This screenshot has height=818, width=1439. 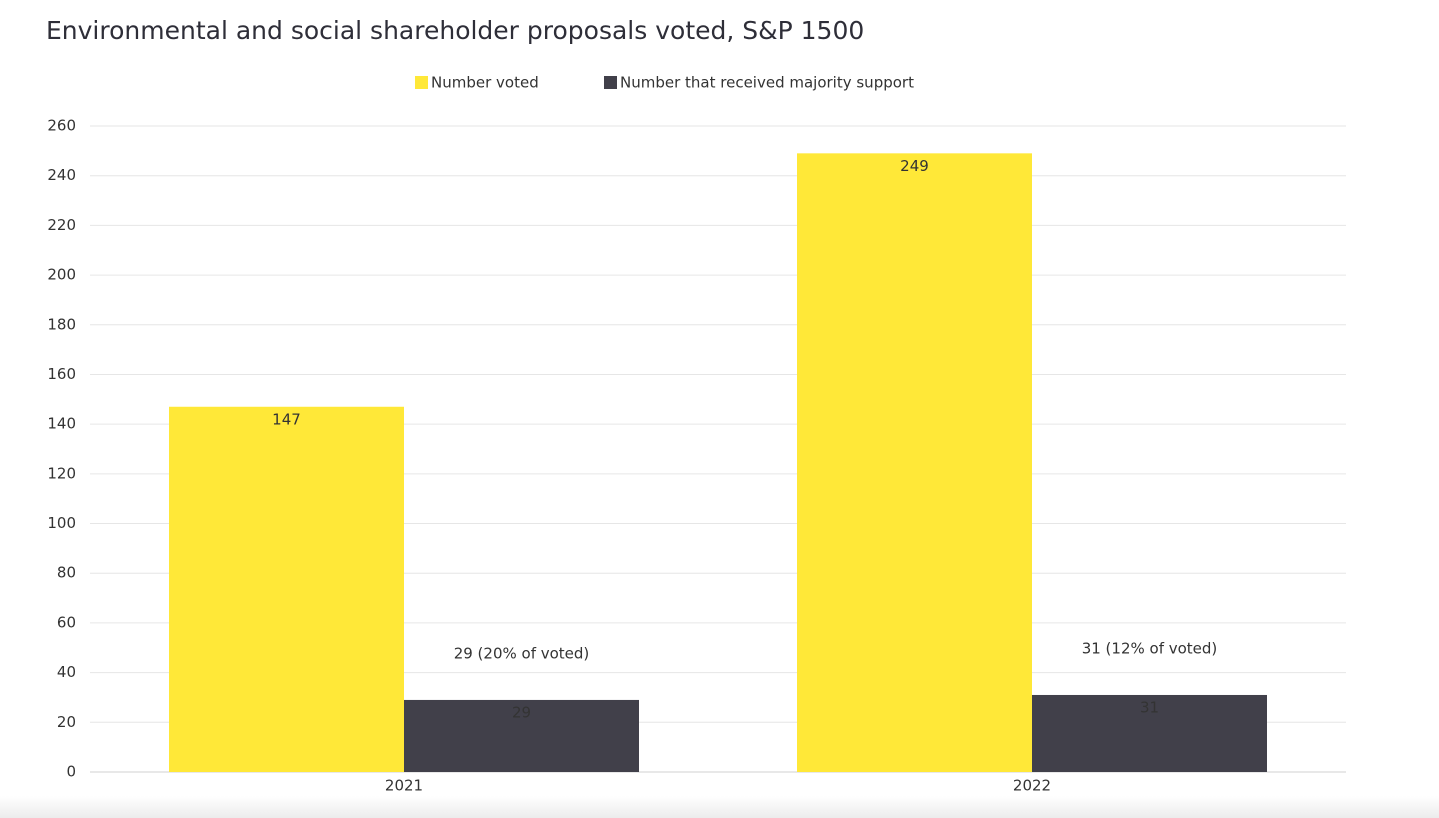 I want to click on legend-label: Number voted, so click(x=485, y=83).